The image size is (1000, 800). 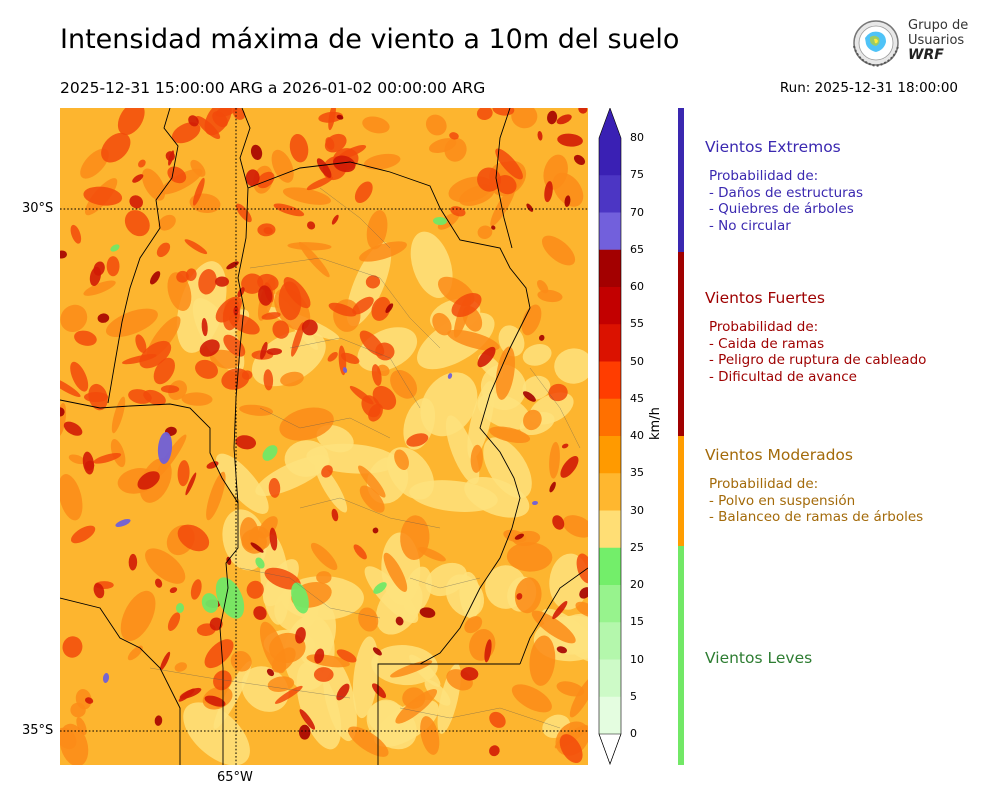 What do you see at coordinates (818, 360) in the screenshot?
I see `category-item: - Peligro de ruptura de cableado` at bounding box center [818, 360].